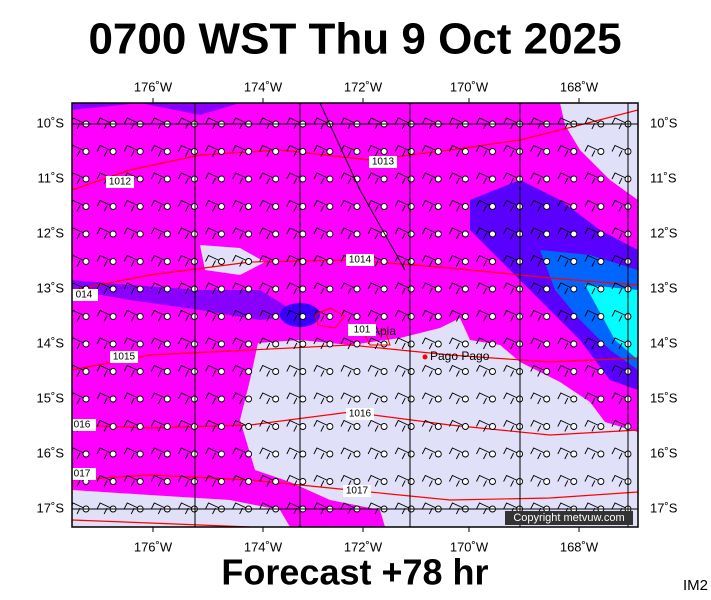  Describe the element at coordinates (354, 572) in the screenshot. I see `forecast-label: Forecast +78 hr` at that location.